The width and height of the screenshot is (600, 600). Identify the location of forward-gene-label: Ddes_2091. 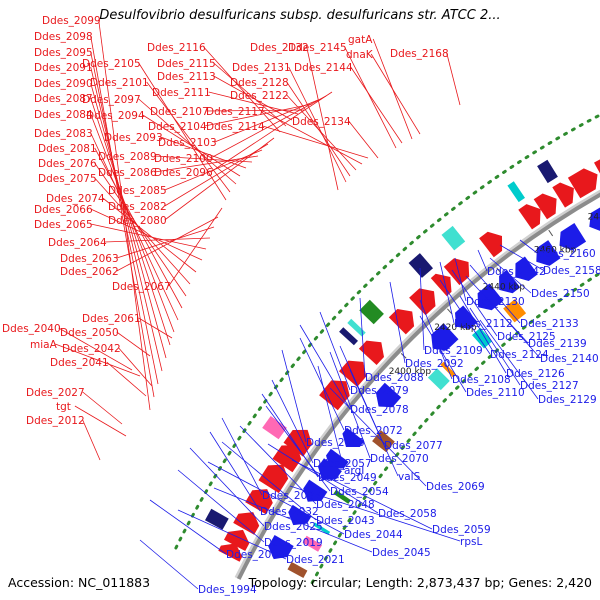
(63, 68).